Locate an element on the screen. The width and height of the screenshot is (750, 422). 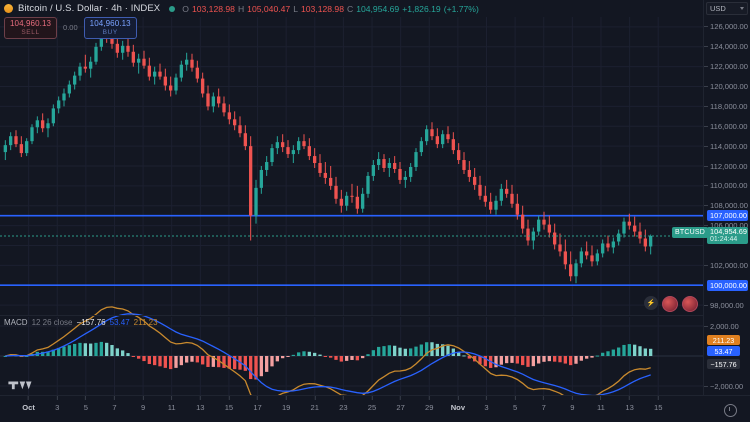
close-key: C is located at coordinates (350, 8).